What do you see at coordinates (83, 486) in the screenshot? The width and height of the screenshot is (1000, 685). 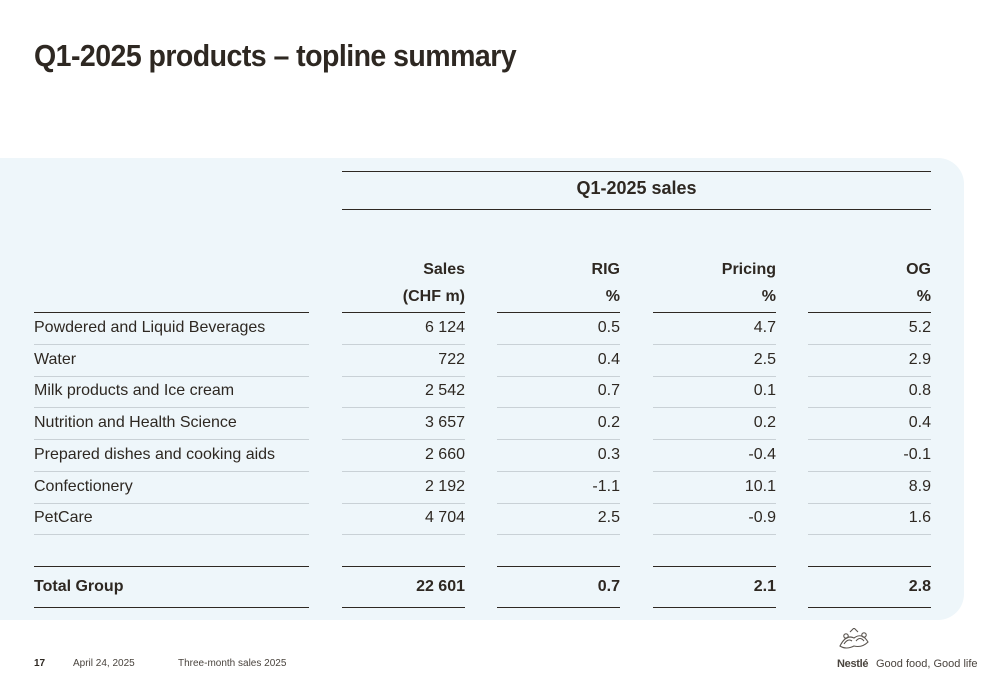 I see `row-label: Confectionery` at bounding box center [83, 486].